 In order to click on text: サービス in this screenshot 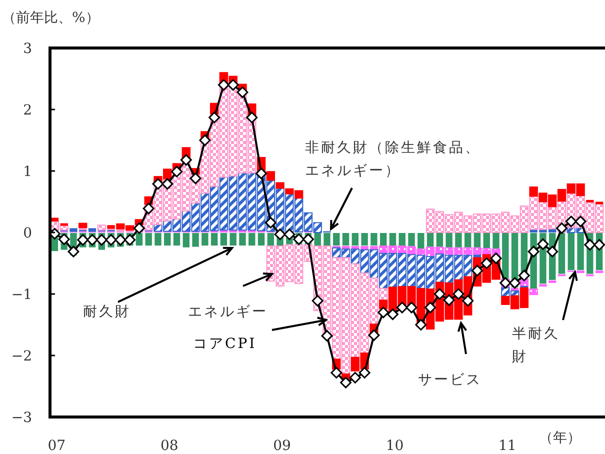, I will do `click(450, 380)`.